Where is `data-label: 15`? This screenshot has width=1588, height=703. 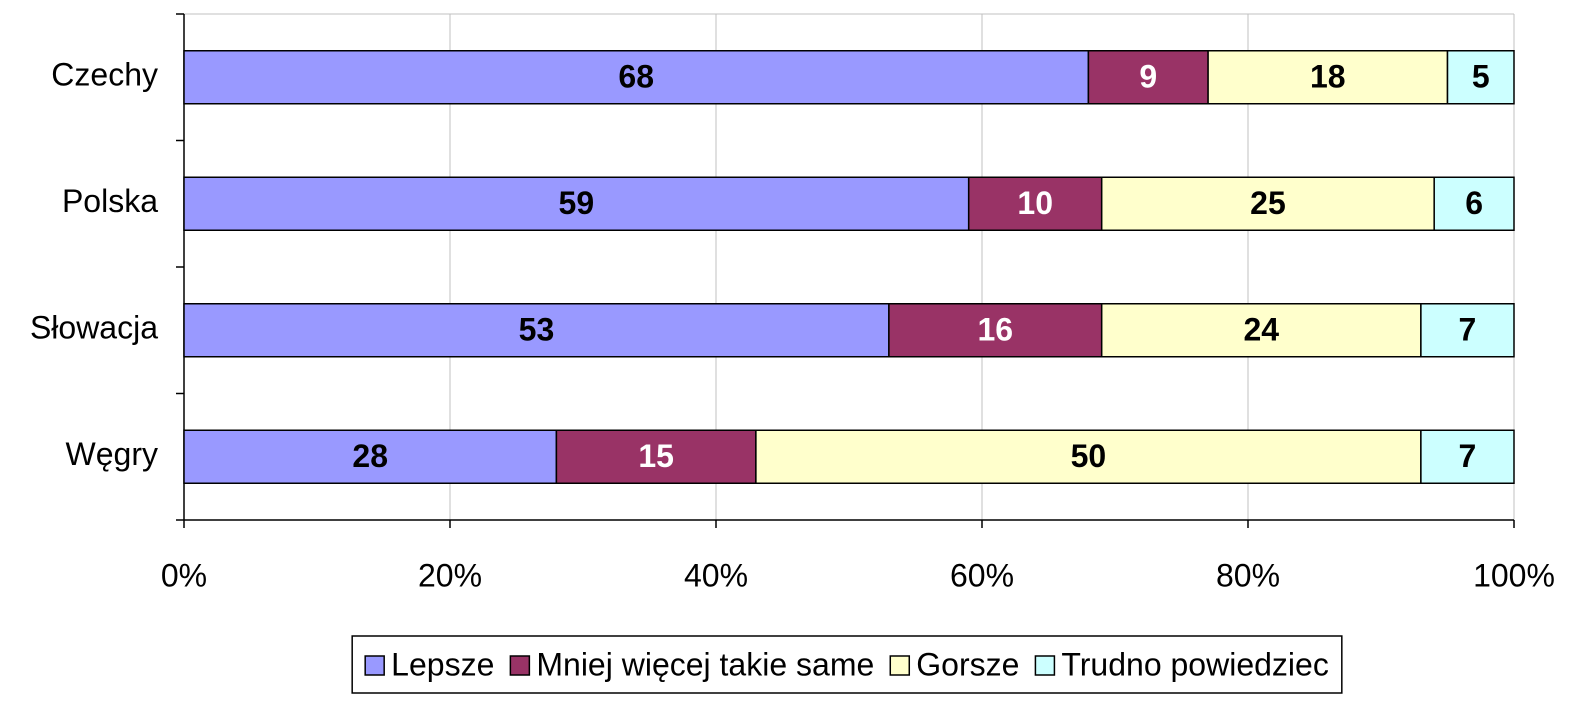
data-label: 15 is located at coordinates (656, 456).